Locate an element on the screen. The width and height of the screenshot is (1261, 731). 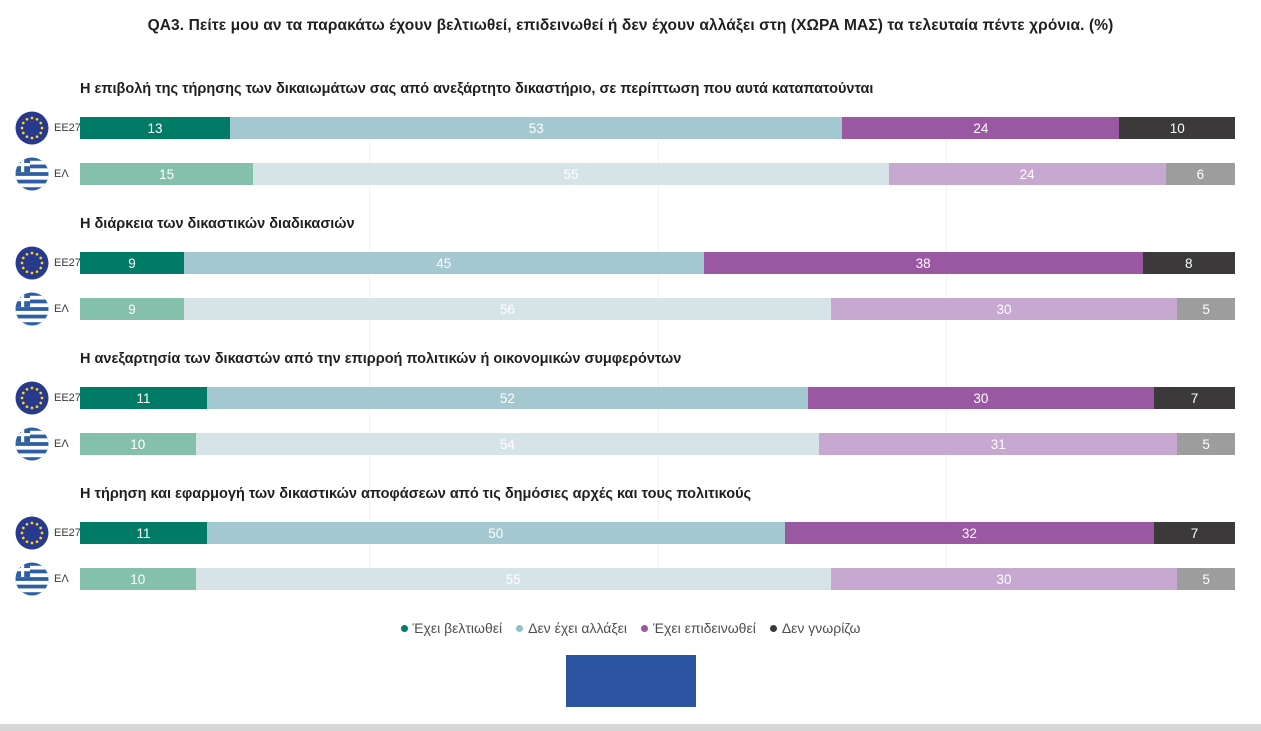
legend-item-4: Δεν γνωρίζω is located at coordinates (815, 628).